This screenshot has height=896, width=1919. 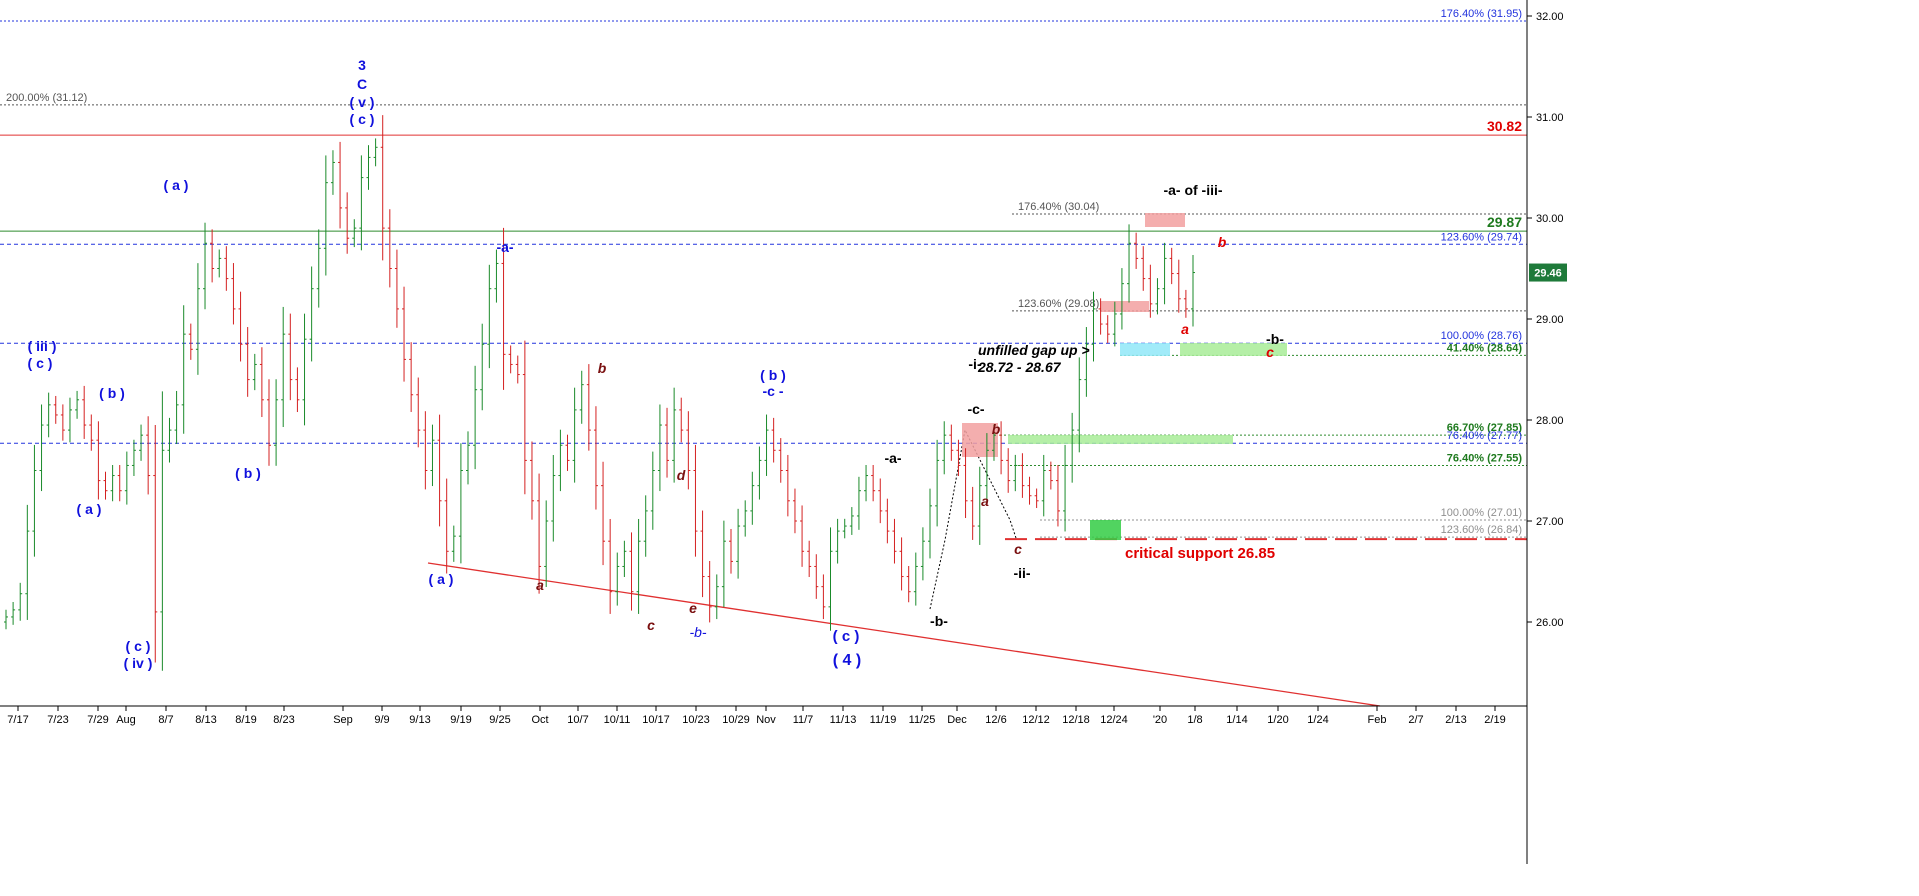 I want to click on level-label: 76.40% (27.77), so click(x=1484, y=436).